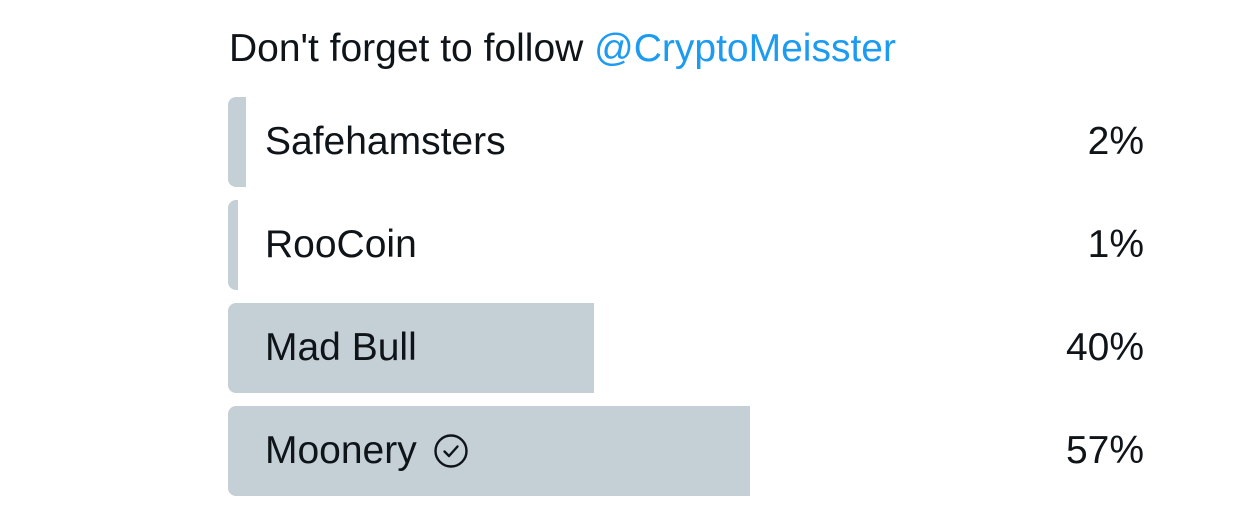 The width and height of the screenshot is (1241, 523). I want to click on poll-option-label: Moonery, so click(367, 451).